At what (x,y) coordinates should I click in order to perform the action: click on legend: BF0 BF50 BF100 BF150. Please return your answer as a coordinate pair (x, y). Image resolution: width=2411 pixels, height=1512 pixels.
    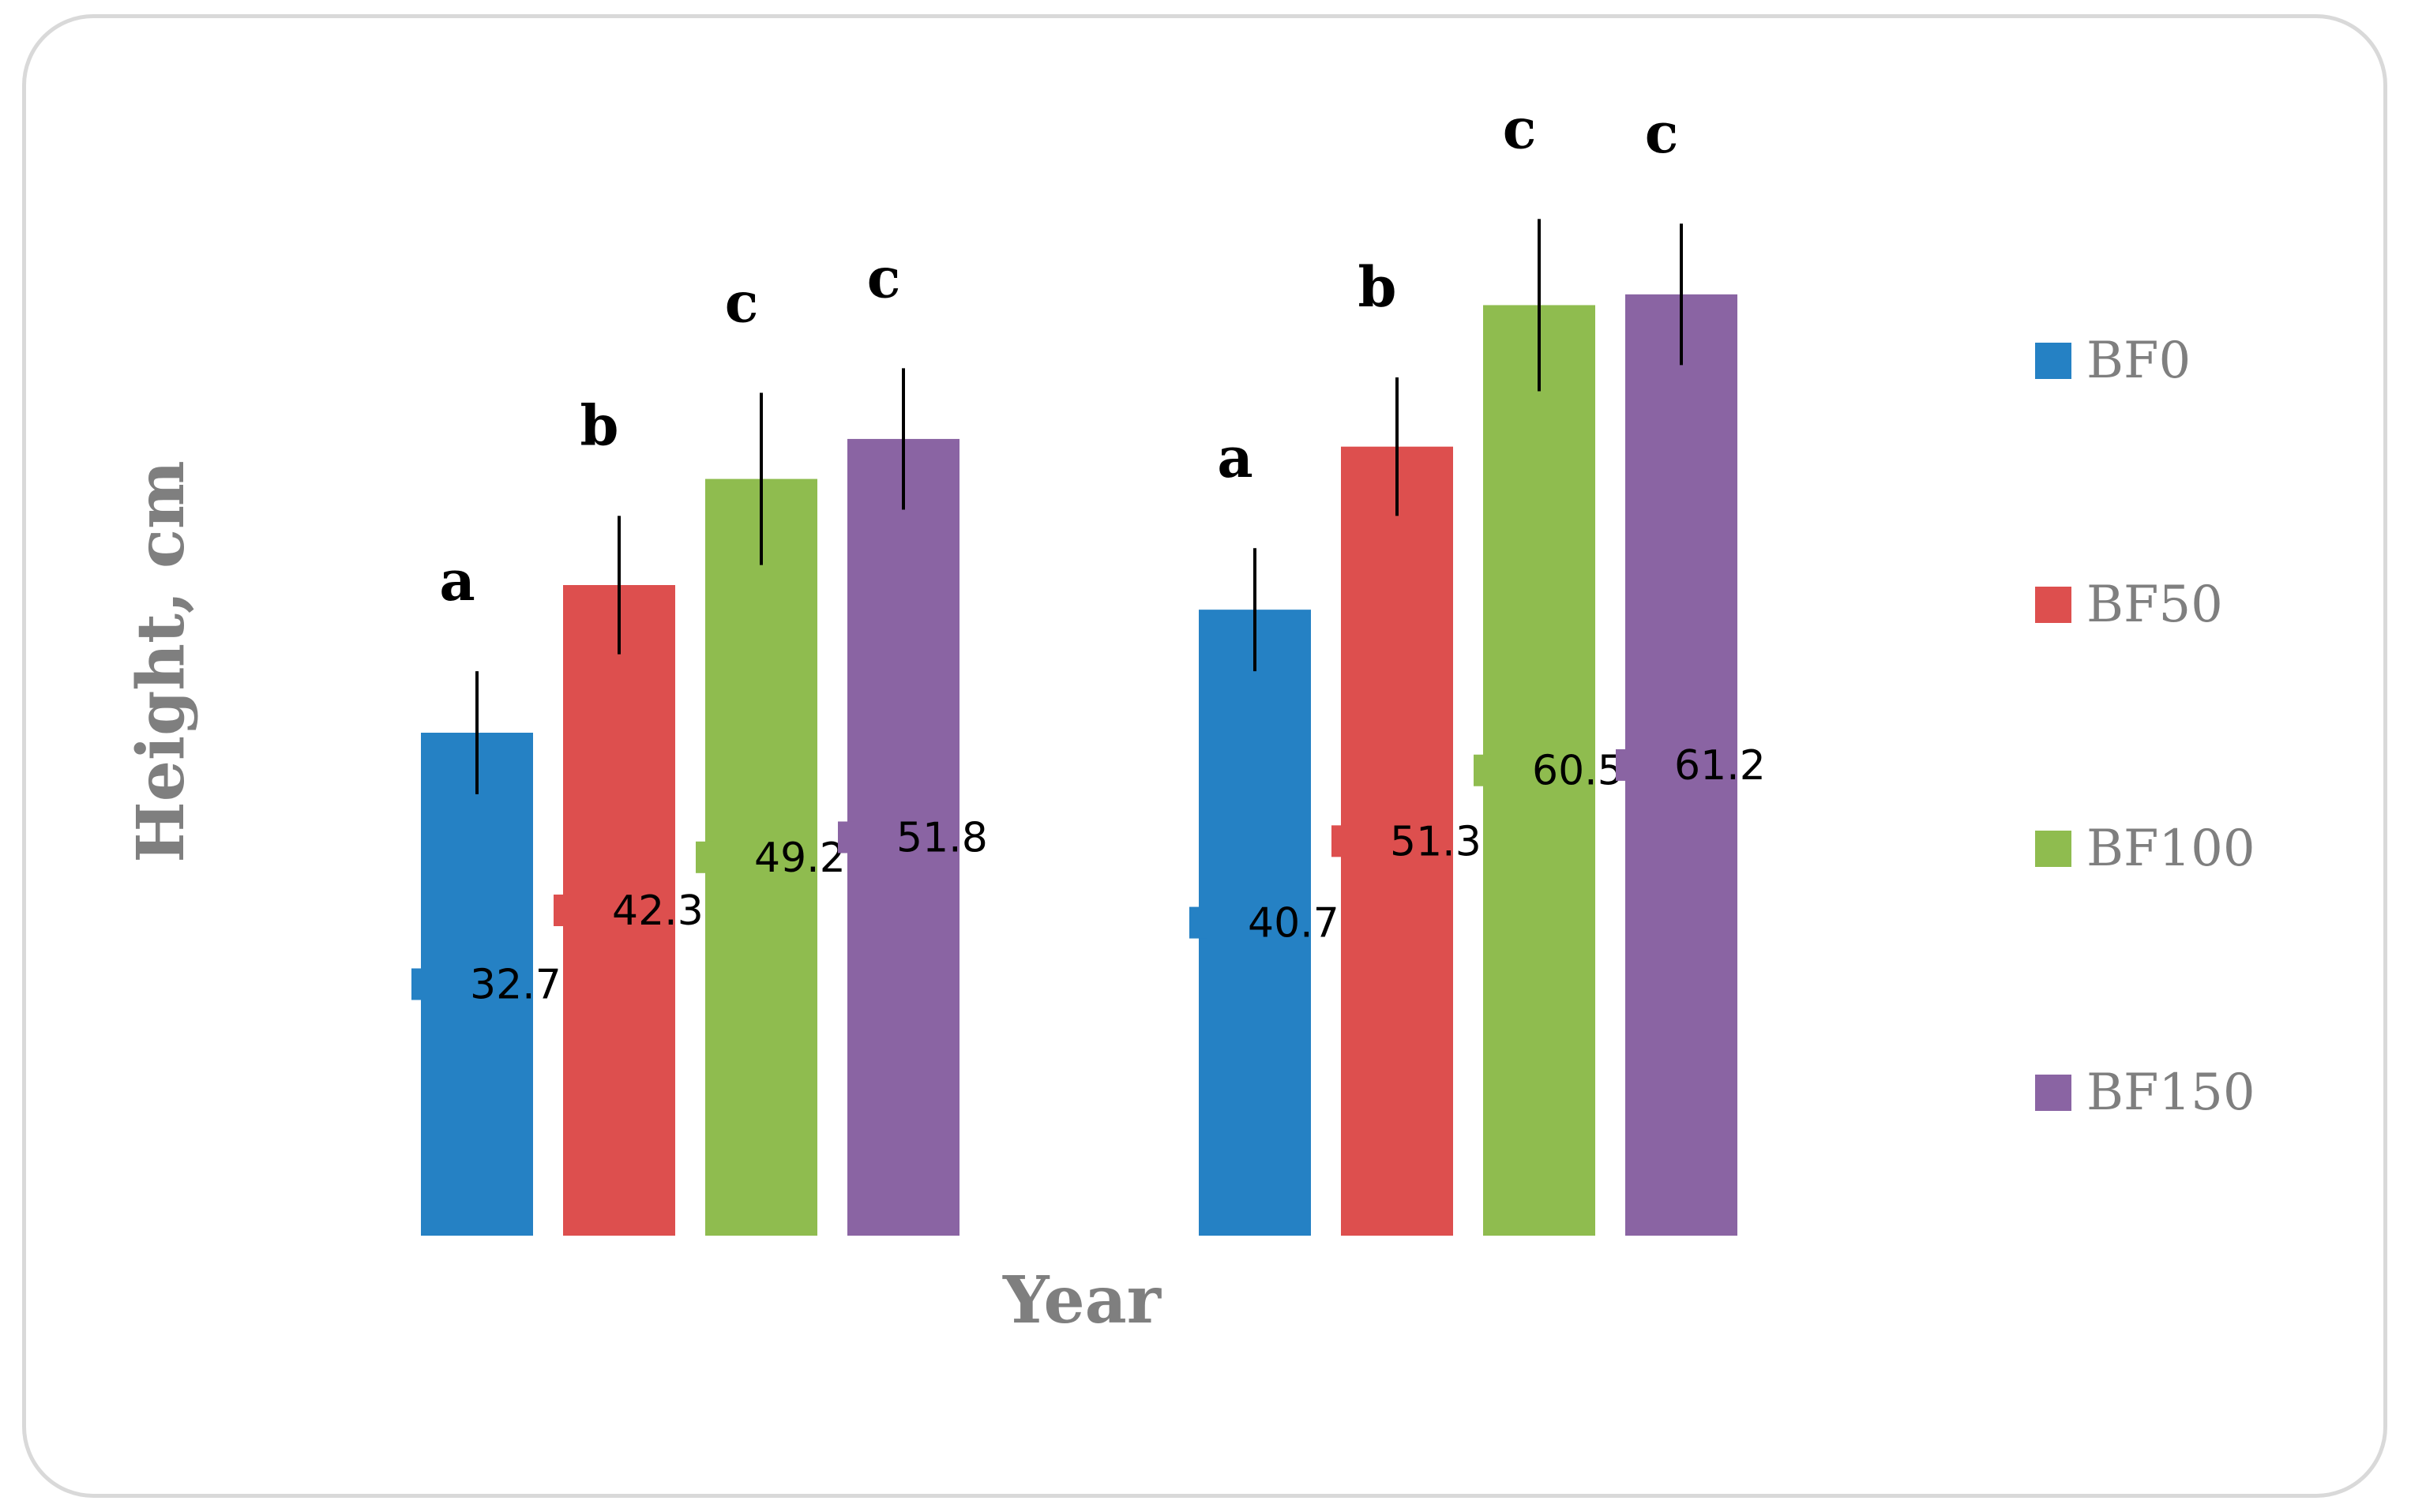
    Looking at the image, I should click on (2145, 727).